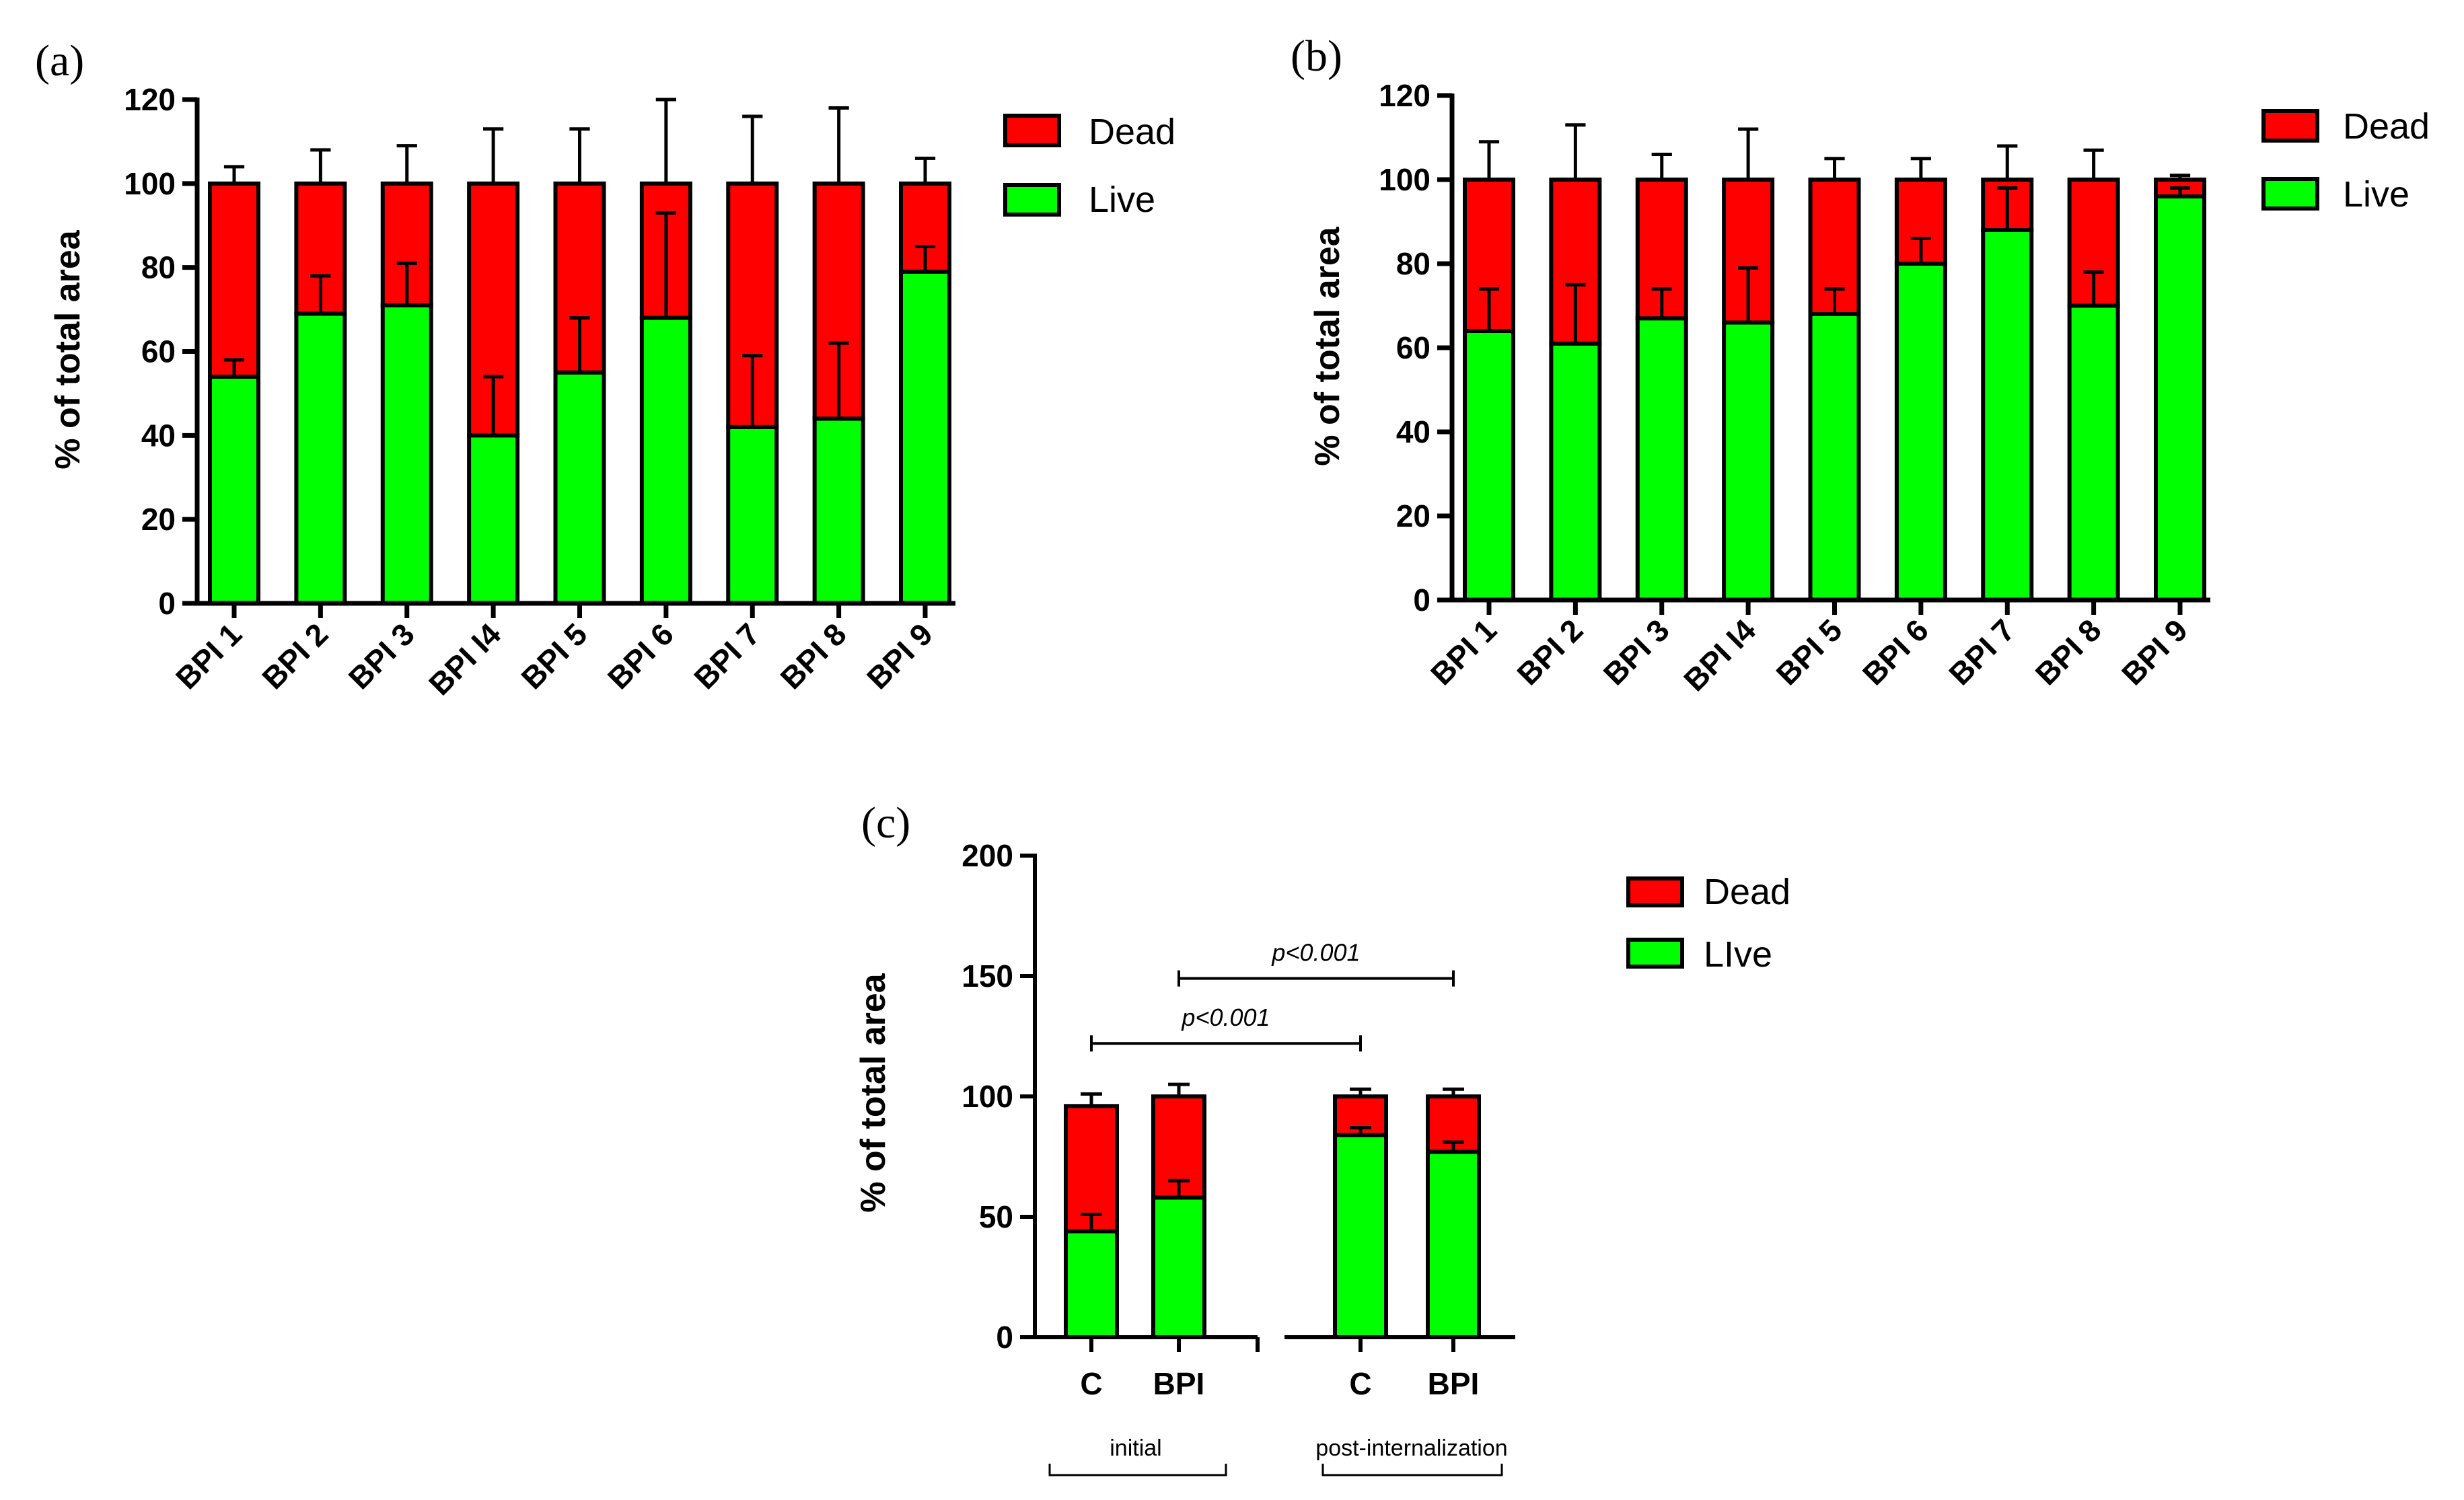  I want to click on x-tick-b-2: BPI 3, so click(1636, 651).